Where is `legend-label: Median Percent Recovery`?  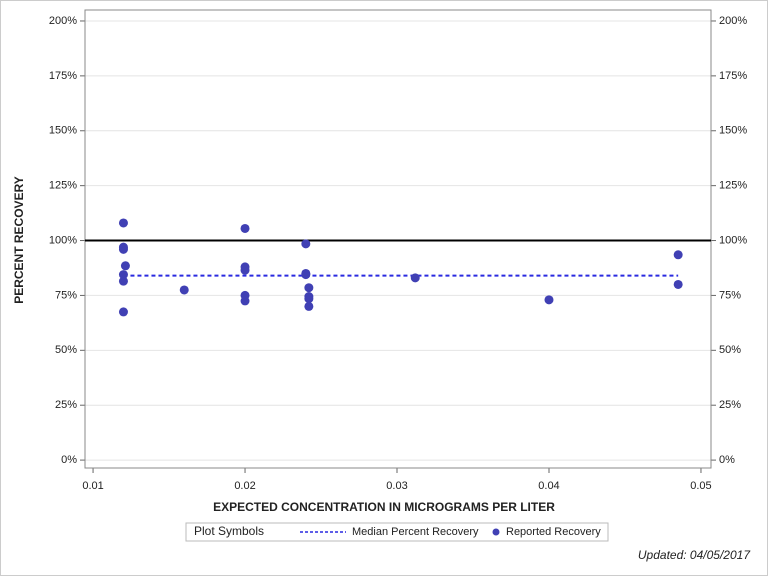
legend-label: Median Percent Recovery is located at coordinates (415, 532).